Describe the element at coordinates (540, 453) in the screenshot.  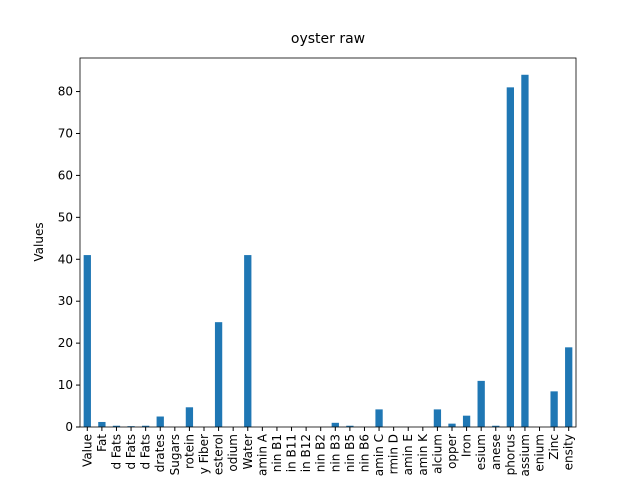
I see `x-tick-label: enium` at that location.